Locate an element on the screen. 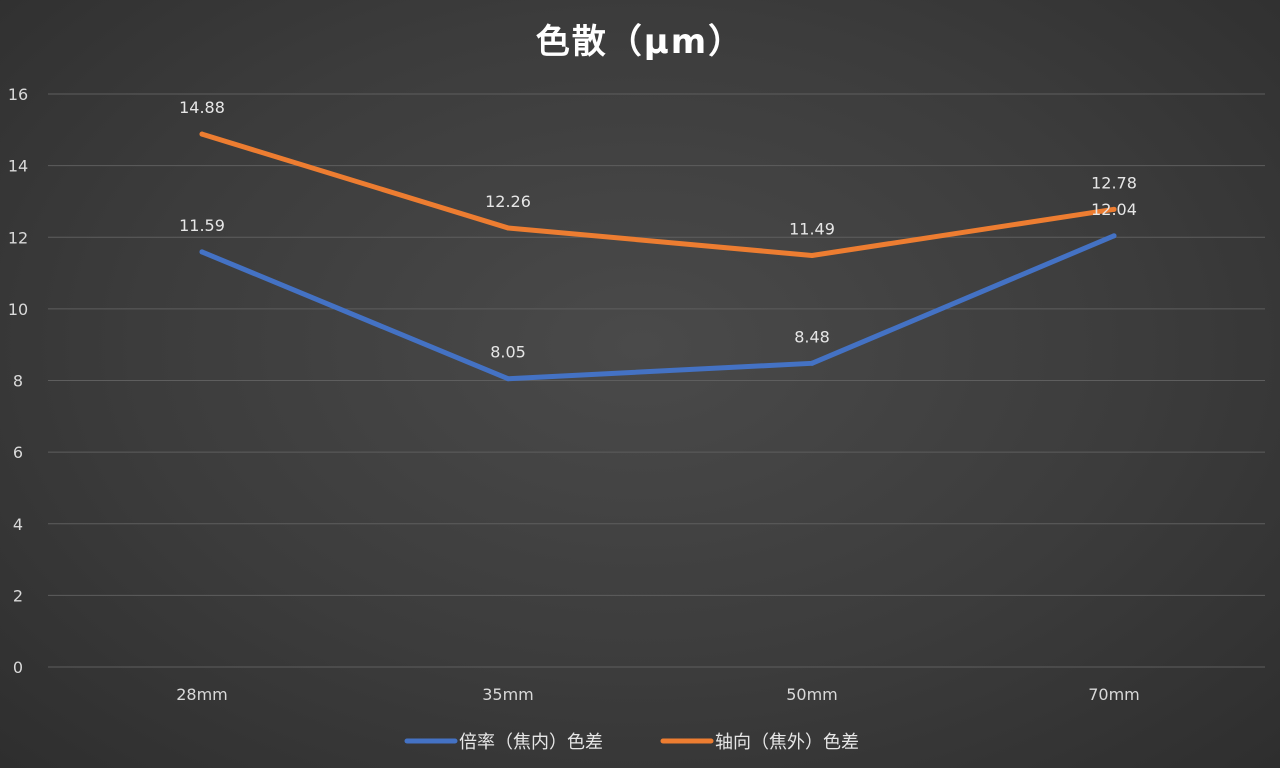  y-tick-label: 0 is located at coordinates (18, 667).